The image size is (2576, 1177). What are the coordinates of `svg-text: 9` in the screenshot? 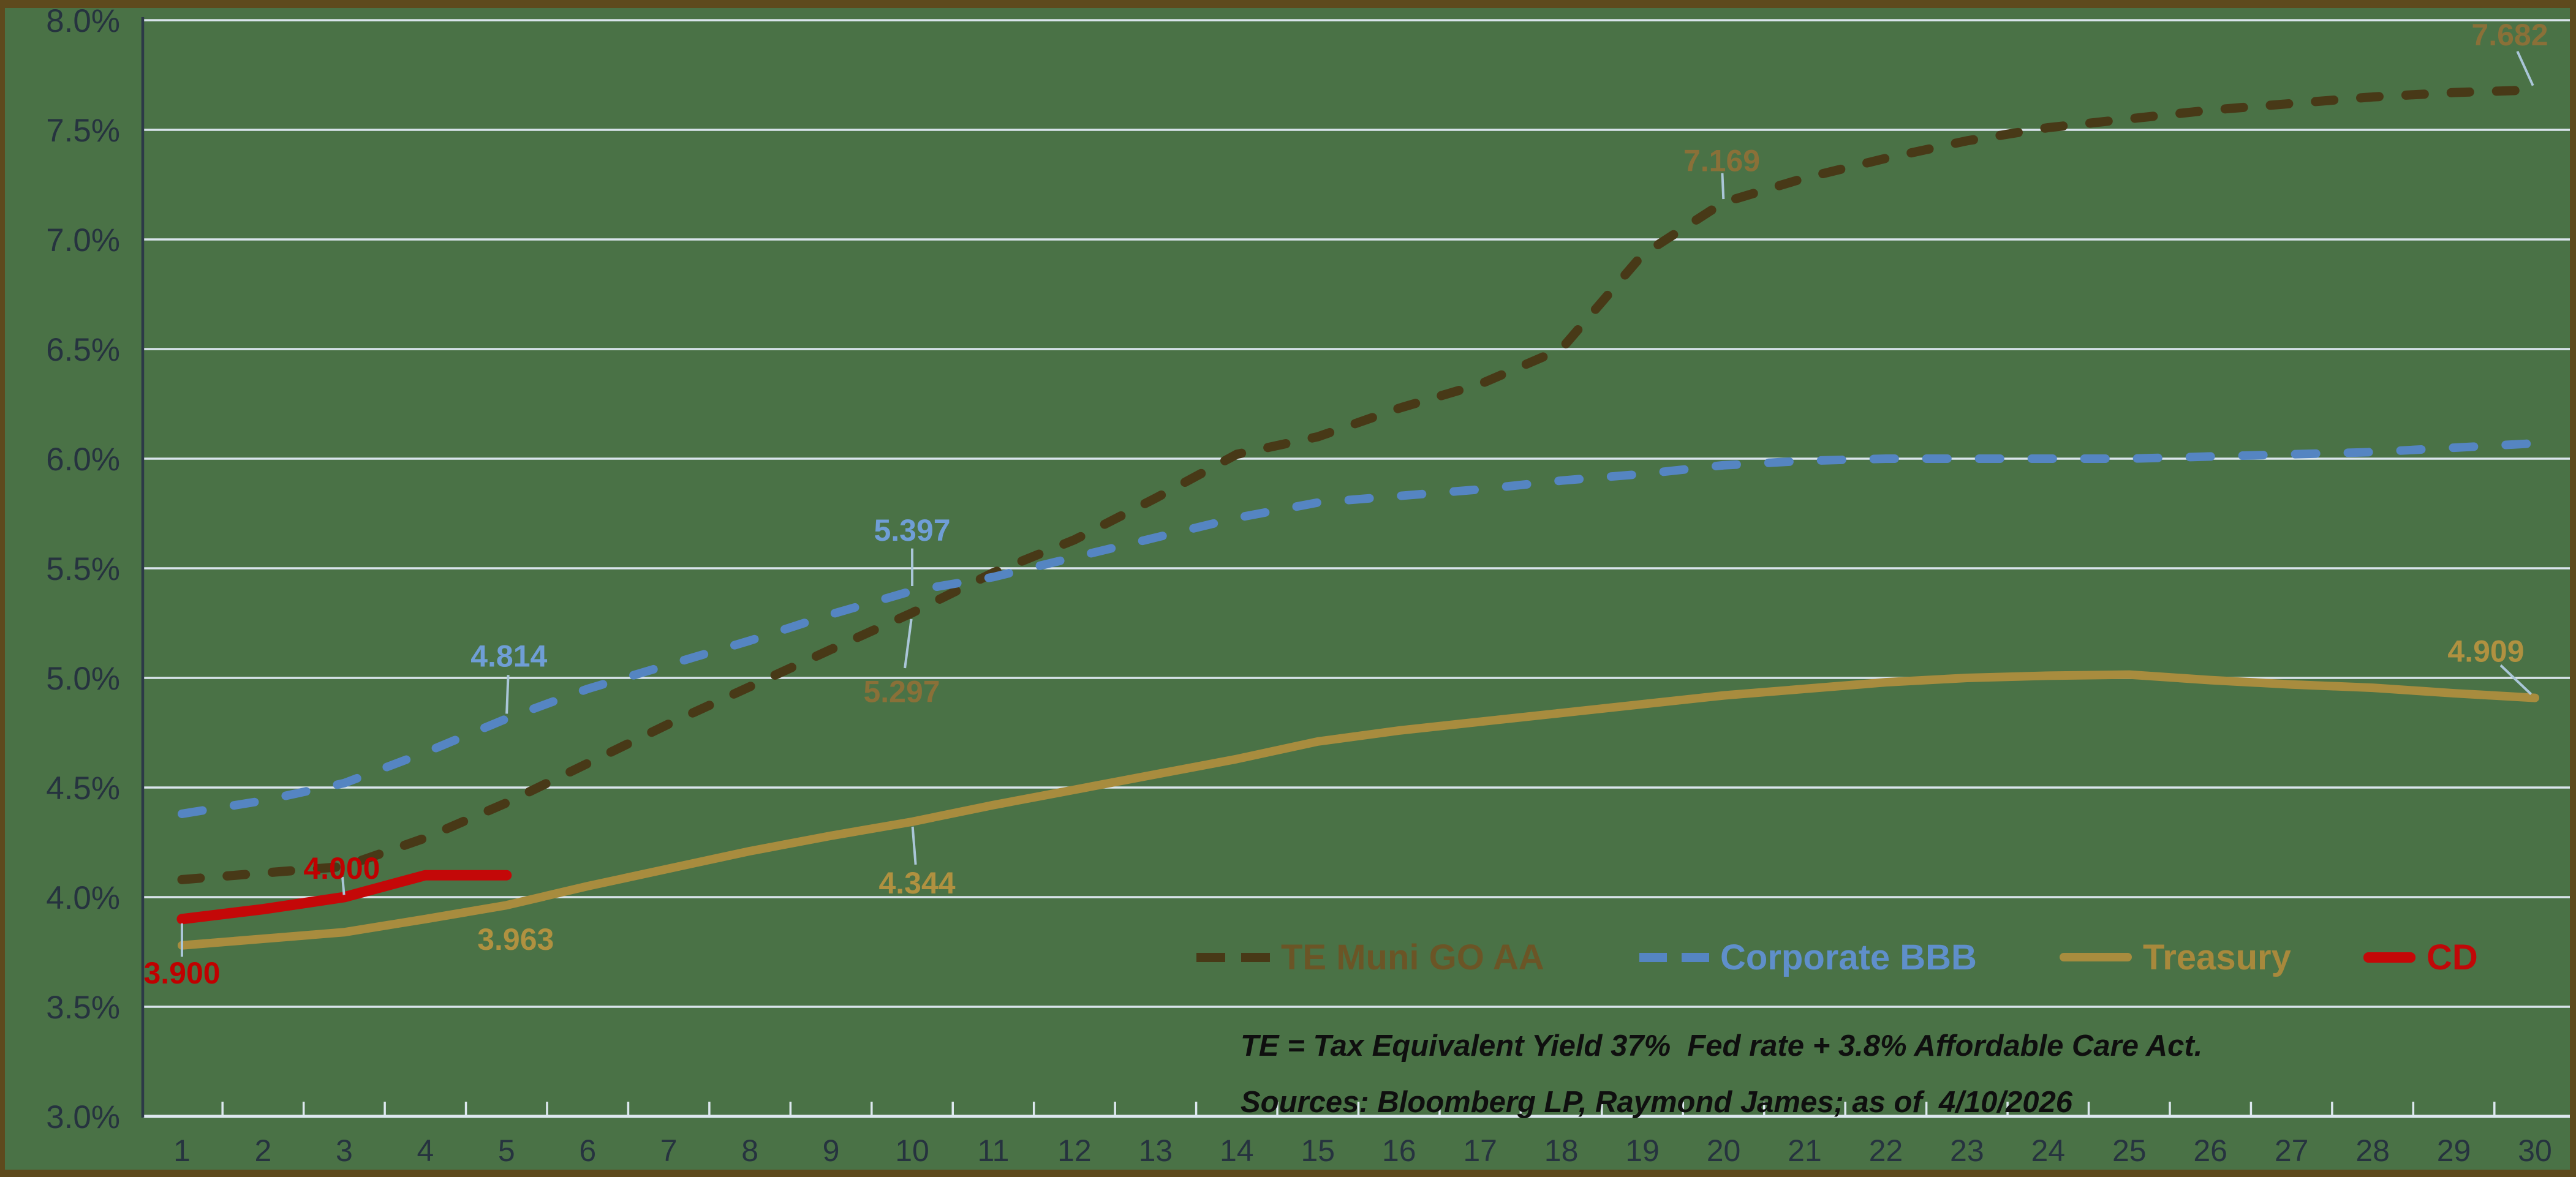 It's located at (831, 1151).